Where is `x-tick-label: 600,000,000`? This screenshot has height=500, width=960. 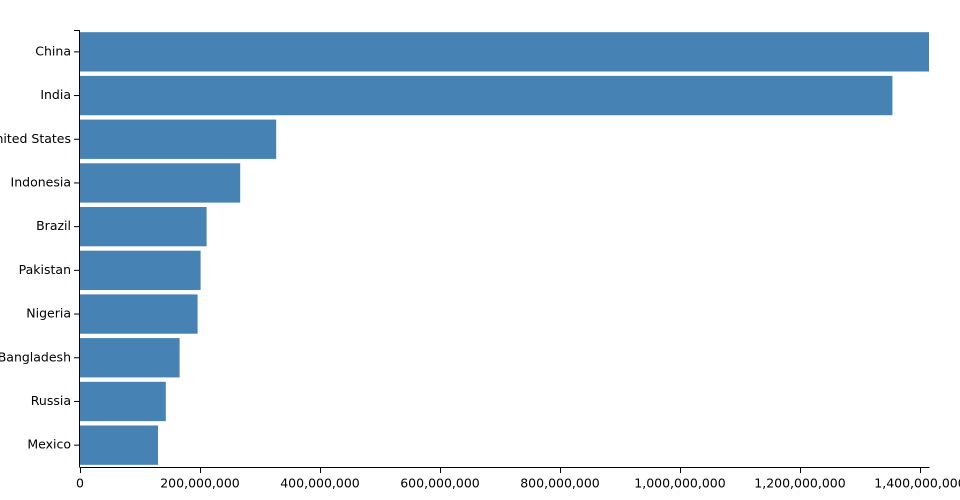
x-tick-label: 600,000,000 is located at coordinates (440, 483).